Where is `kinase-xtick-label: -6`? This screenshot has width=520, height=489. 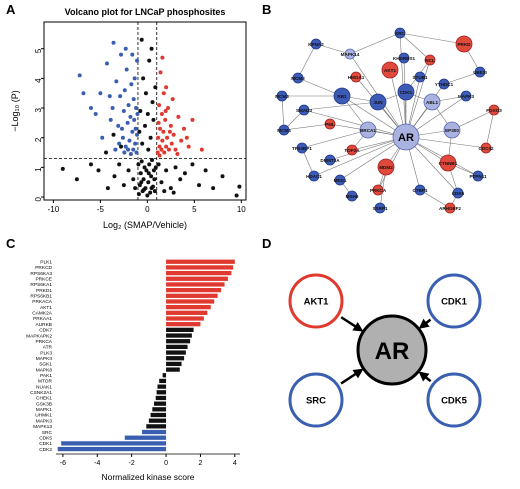
kinase-xtick-label: -6 is located at coordinates (63, 463).